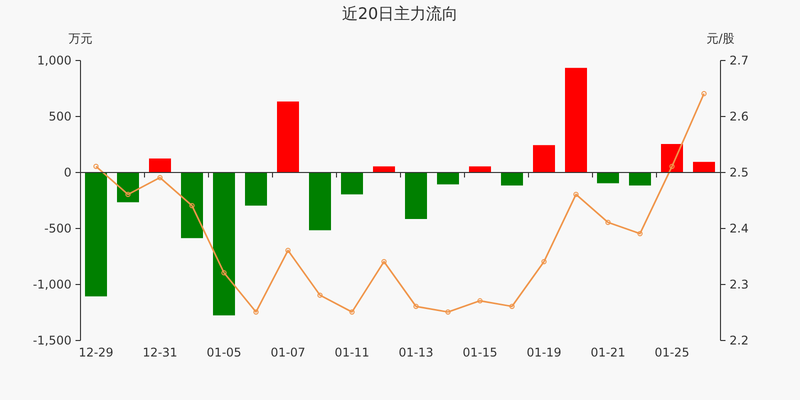 The height and width of the screenshot is (400, 800). Describe the element at coordinates (224, 353) in the screenshot. I see `x-tick-label: 01-05` at that location.